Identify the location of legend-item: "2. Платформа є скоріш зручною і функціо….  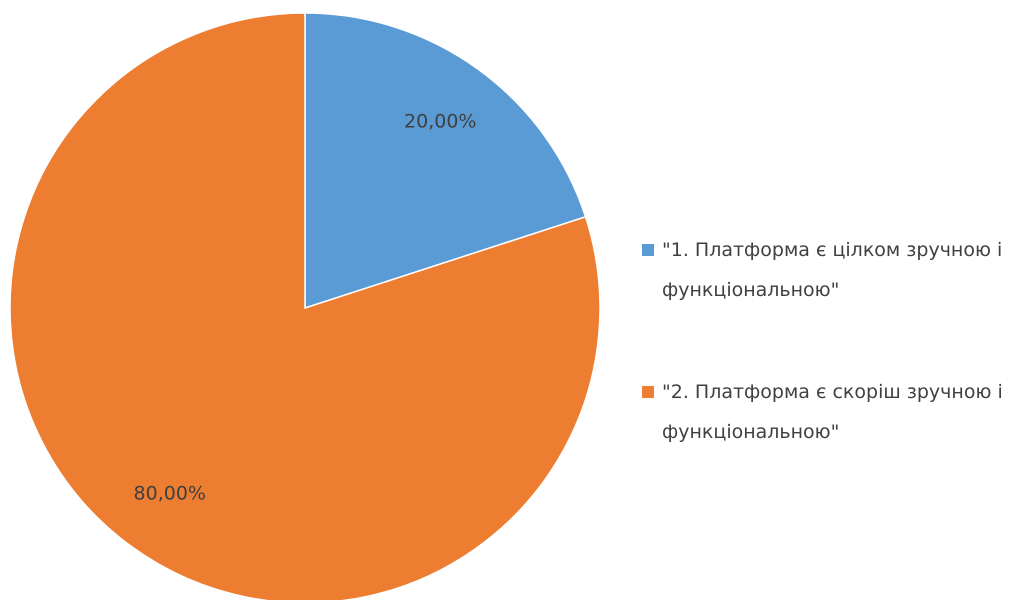
(832, 412).